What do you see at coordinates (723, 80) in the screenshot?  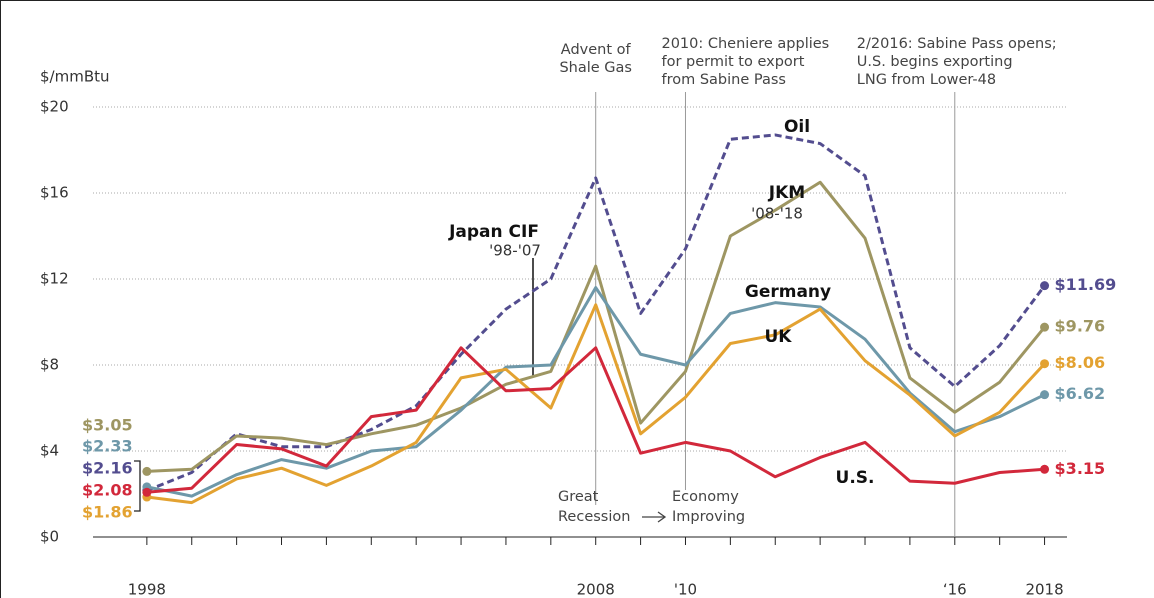 I see `event-label: from Sabine Pass` at bounding box center [723, 80].